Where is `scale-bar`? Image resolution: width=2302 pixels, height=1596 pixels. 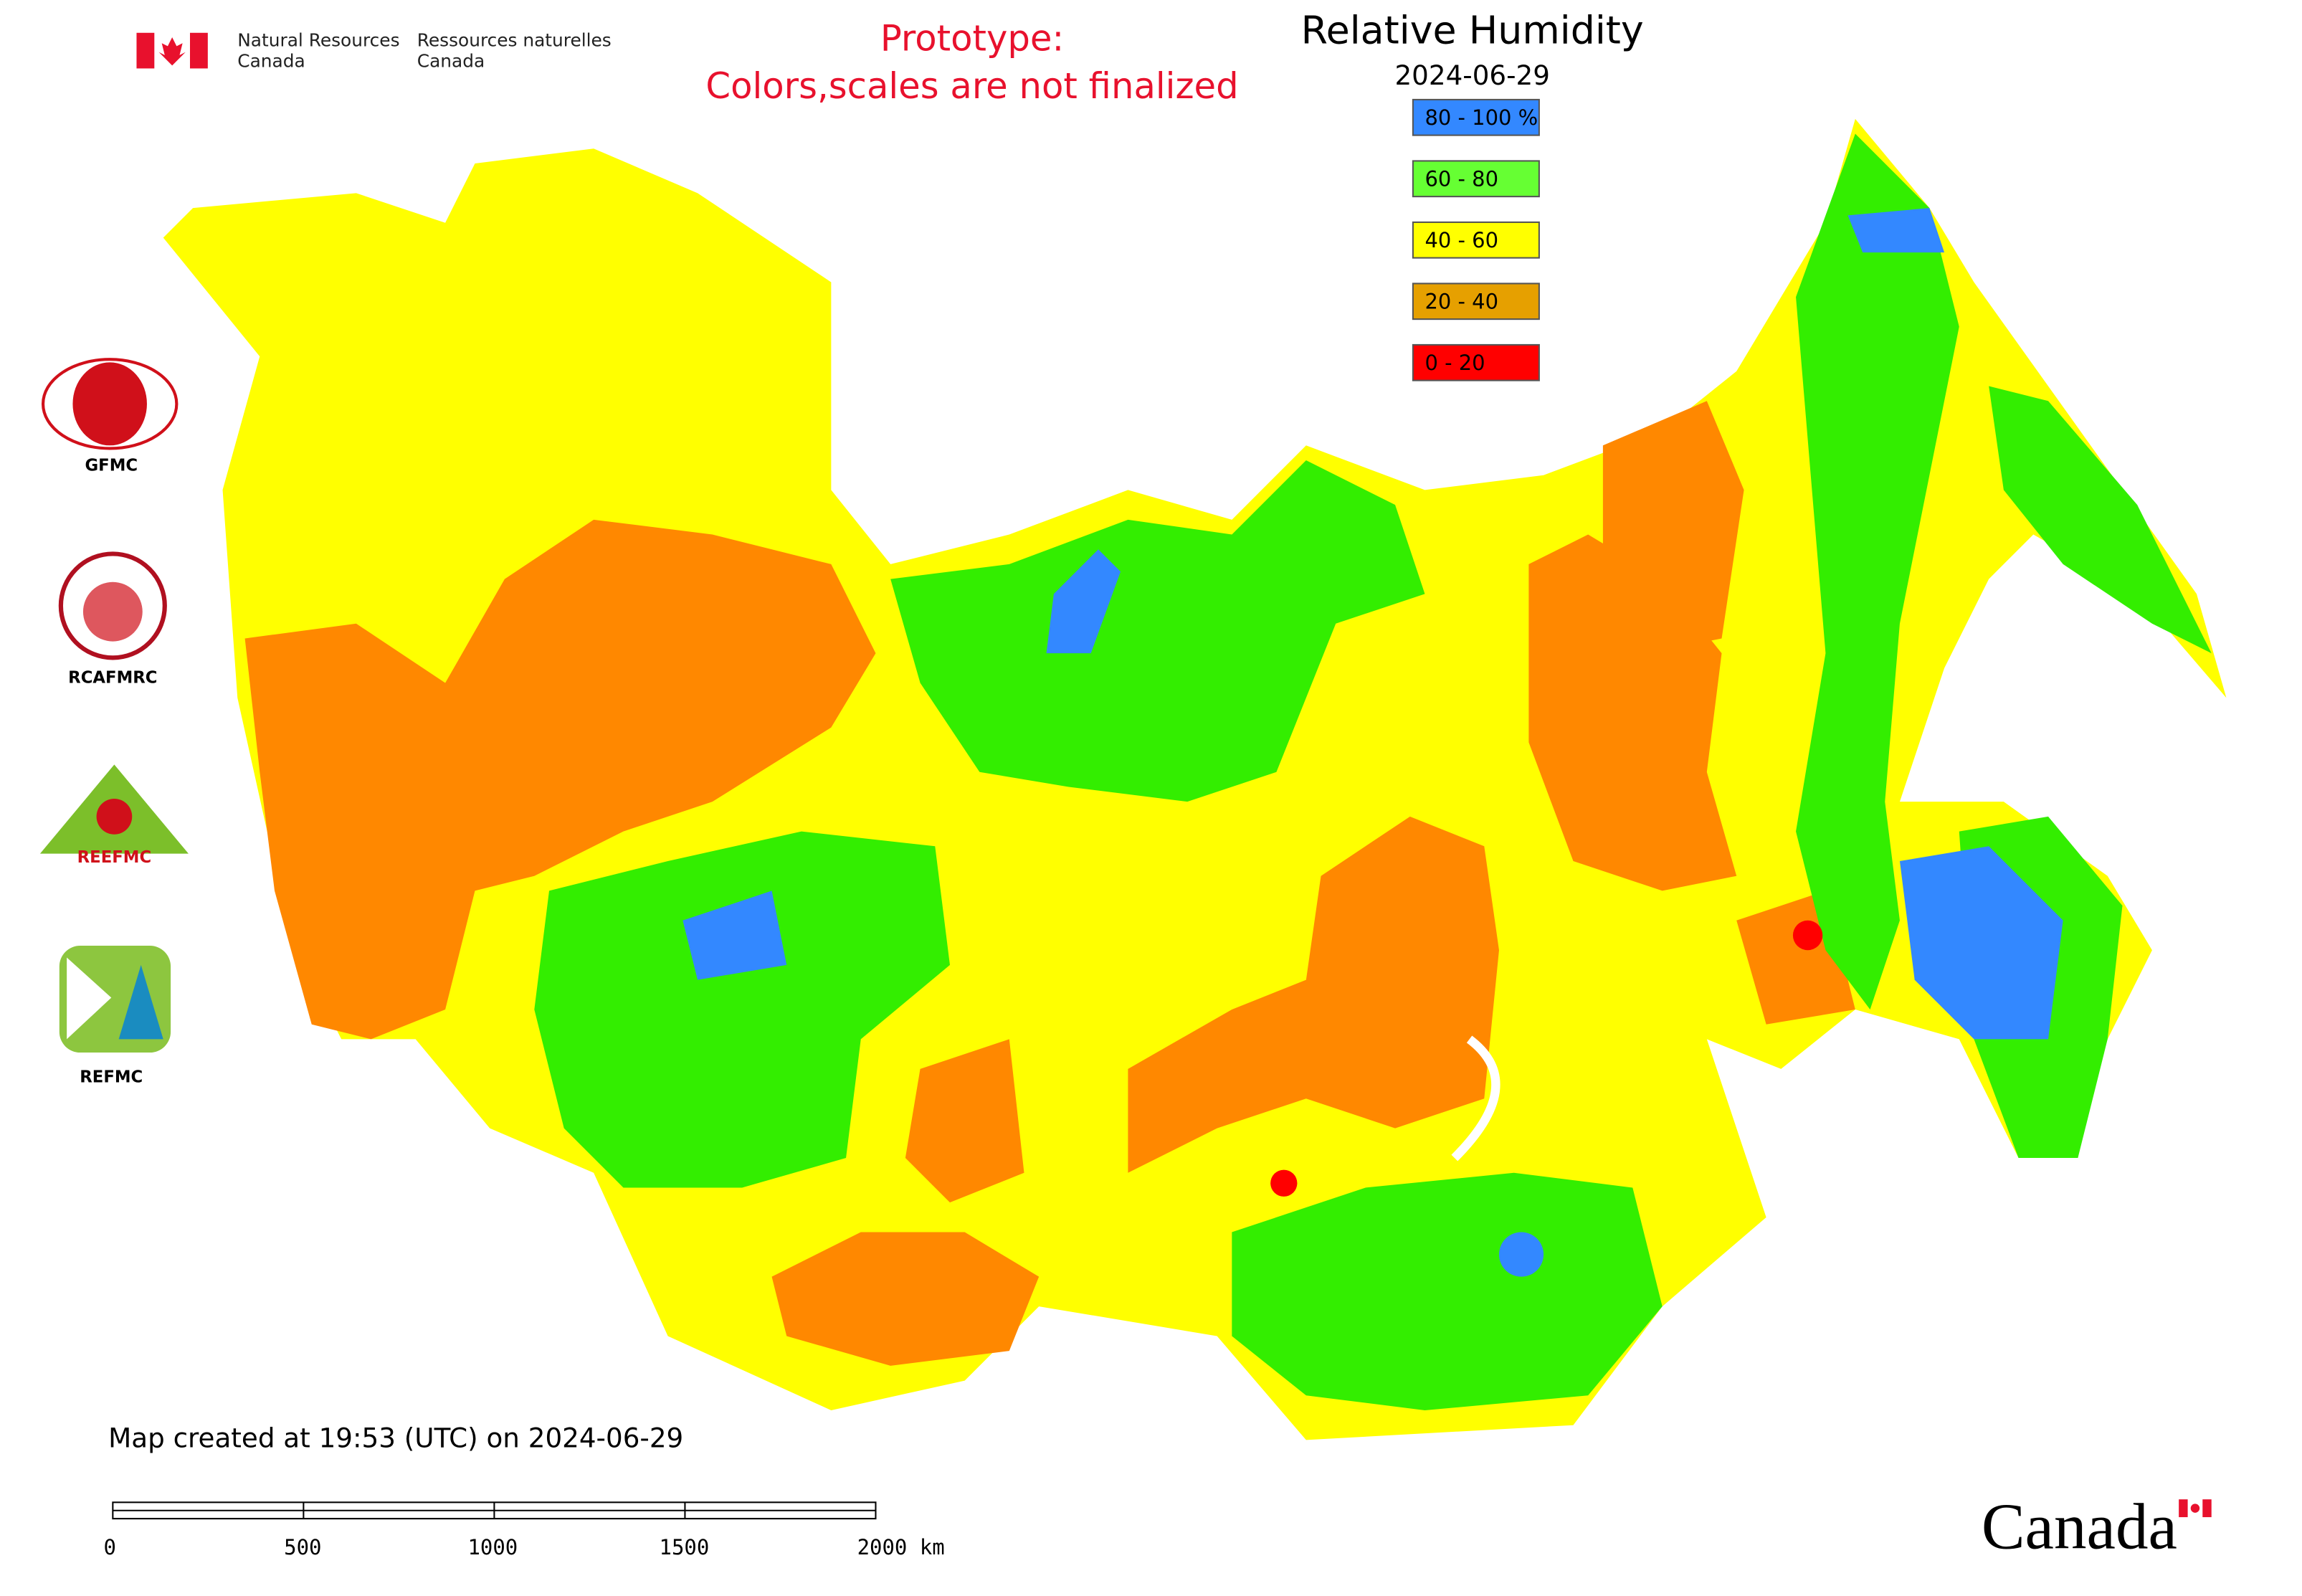 scale-bar is located at coordinates (494, 1510).